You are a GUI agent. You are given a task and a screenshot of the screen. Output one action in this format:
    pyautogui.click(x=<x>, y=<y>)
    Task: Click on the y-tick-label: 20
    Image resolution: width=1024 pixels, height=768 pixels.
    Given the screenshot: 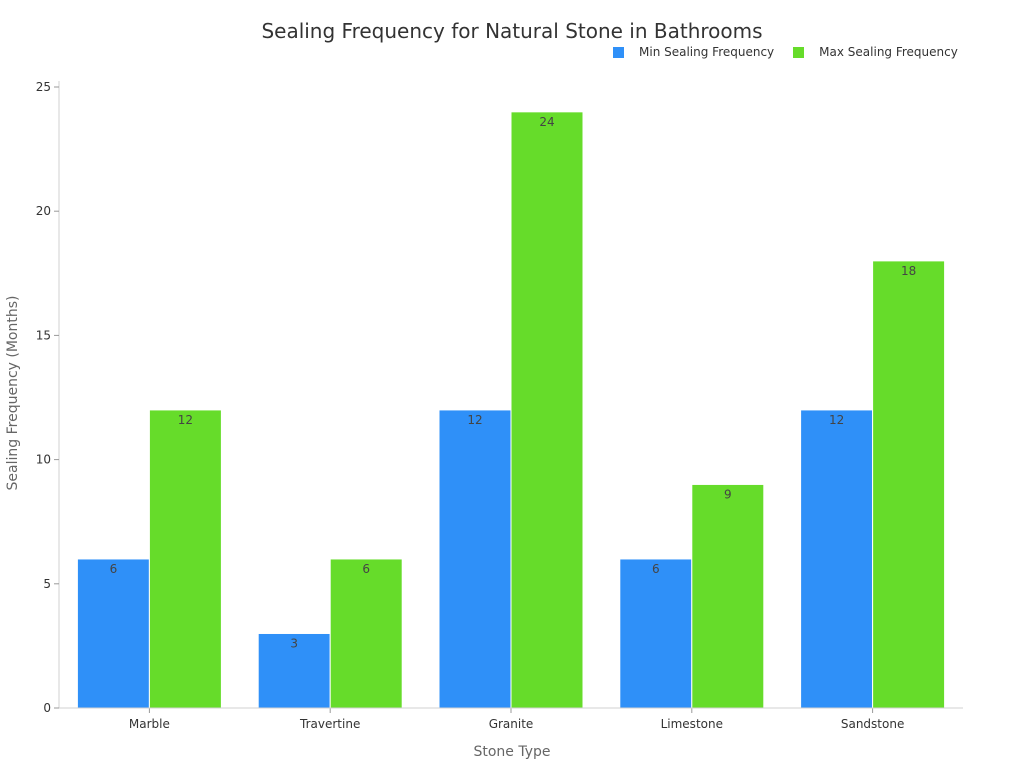 What is the action you would take?
    pyautogui.click(x=43, y=211)
    